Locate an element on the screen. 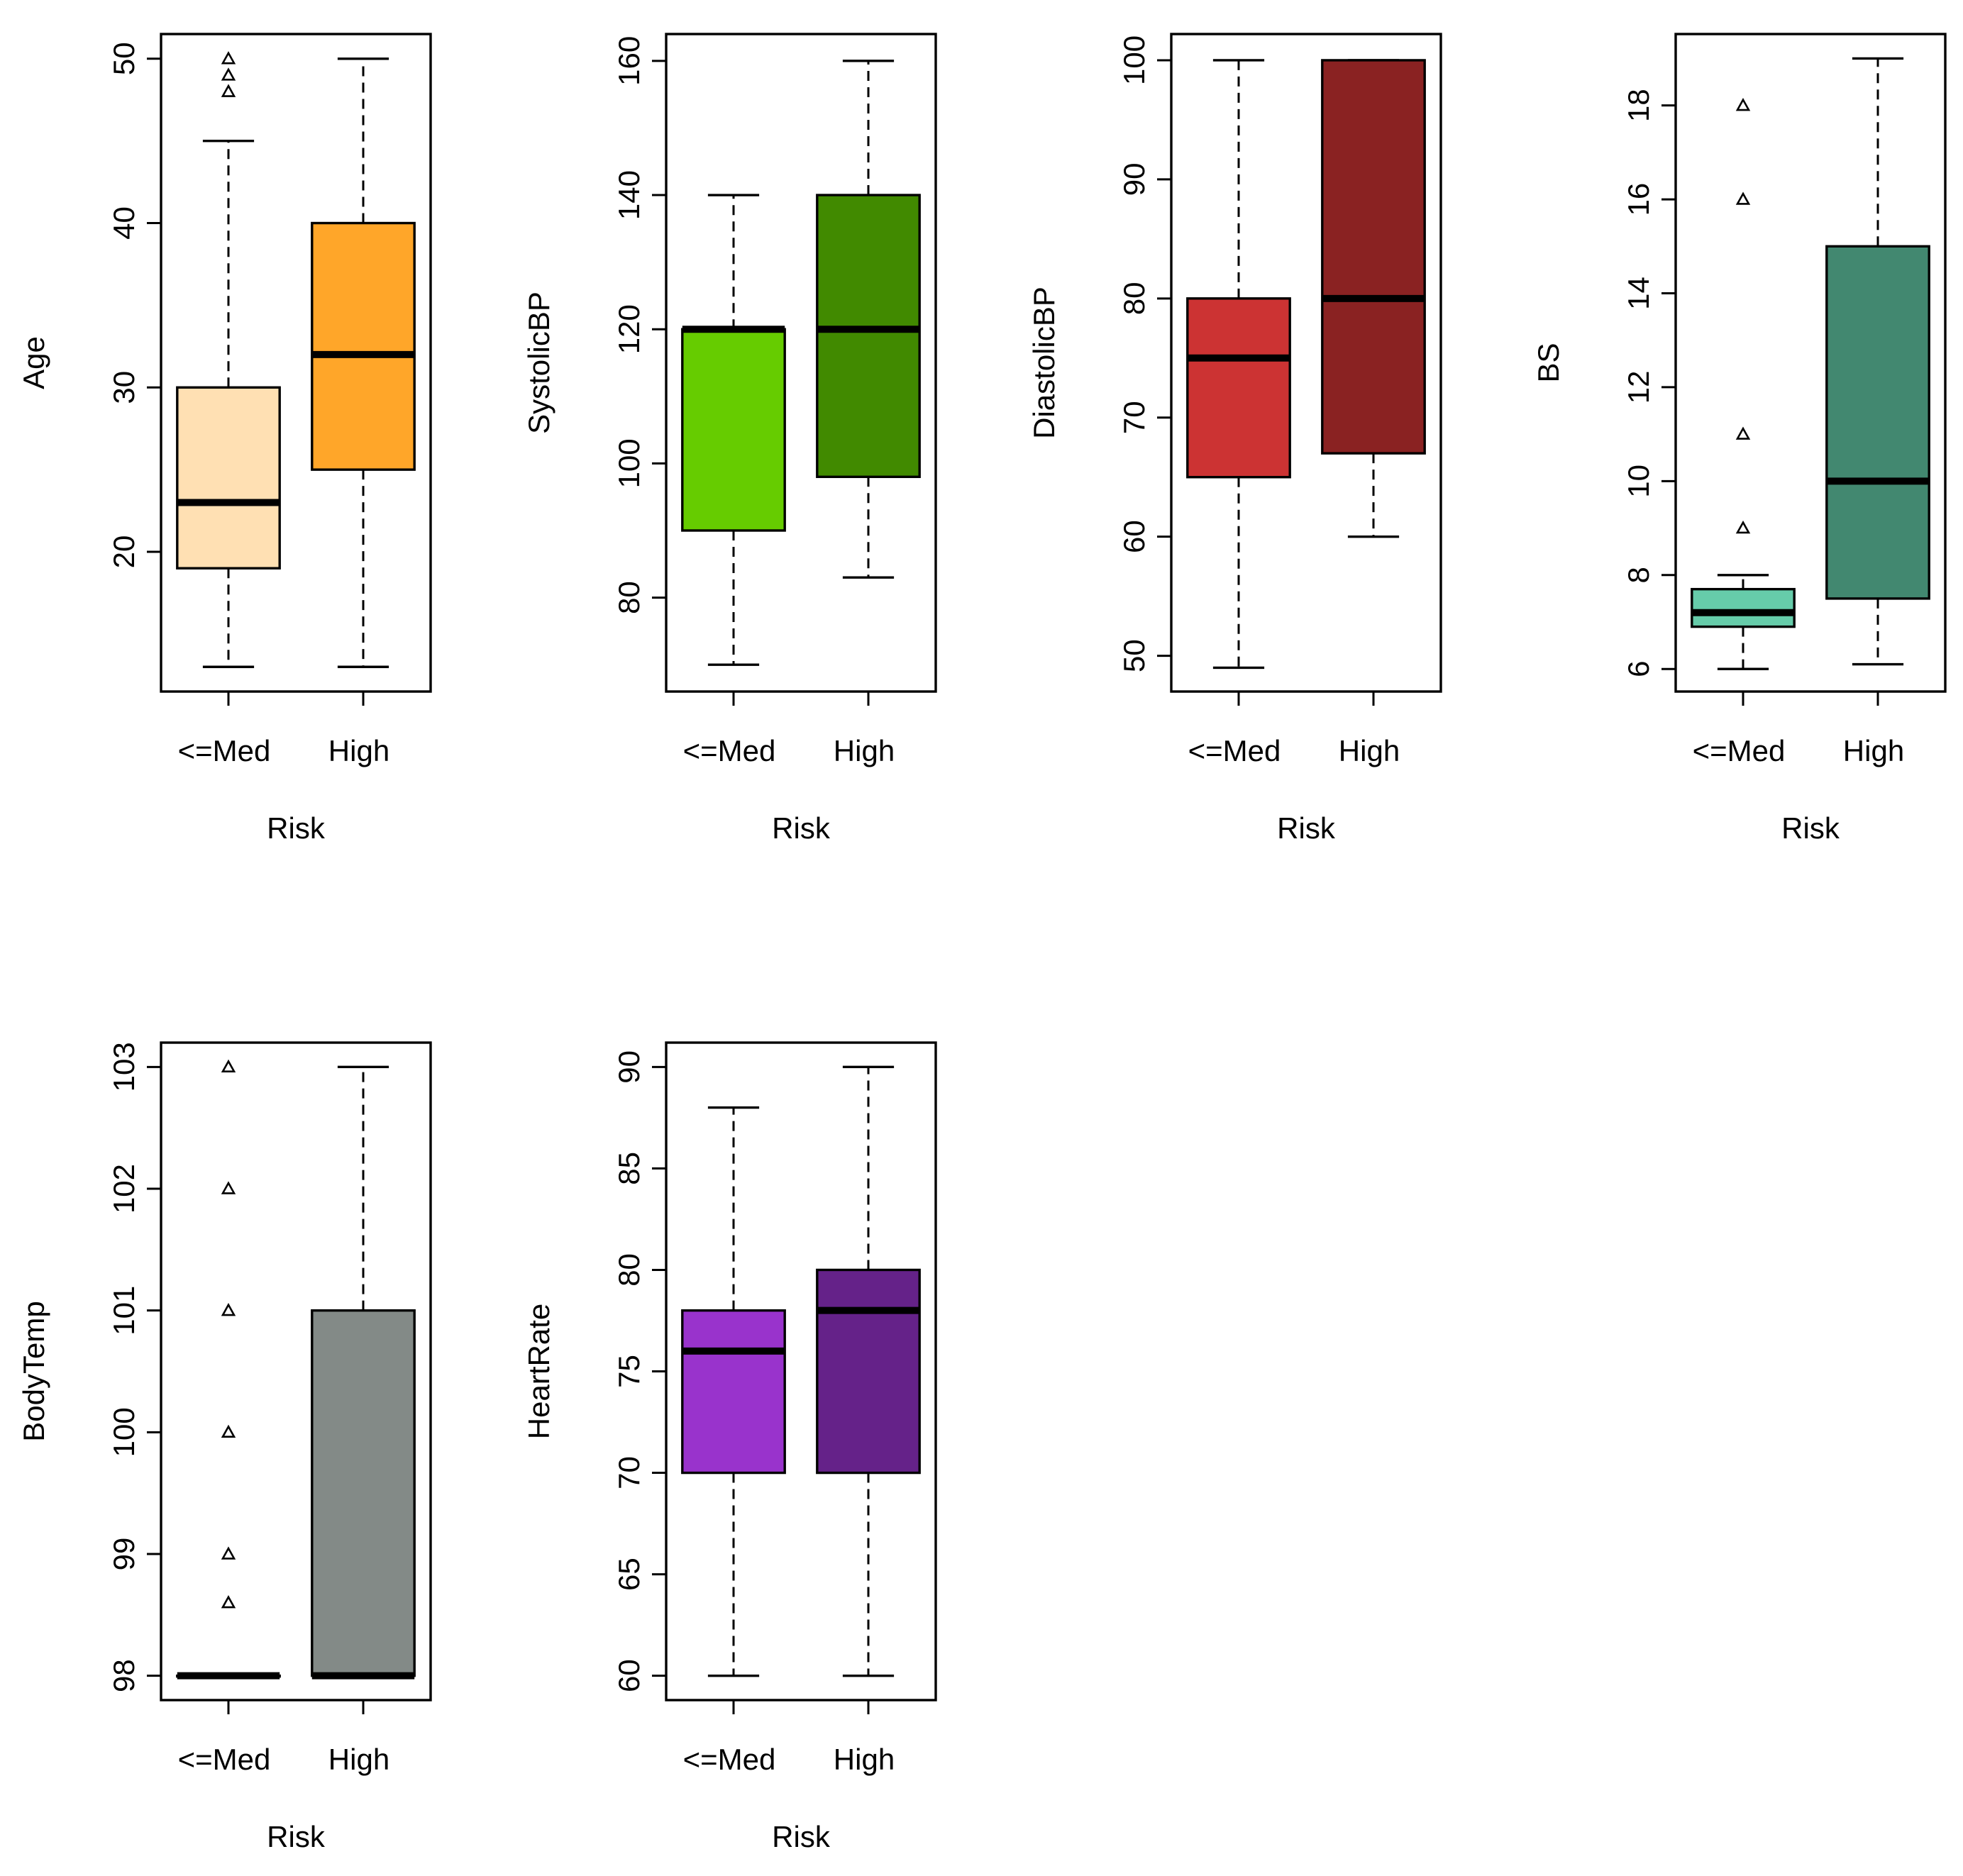  chart-age: 20 30 40 50 Age <=Med High Risk is located at coordinates (225, 439).